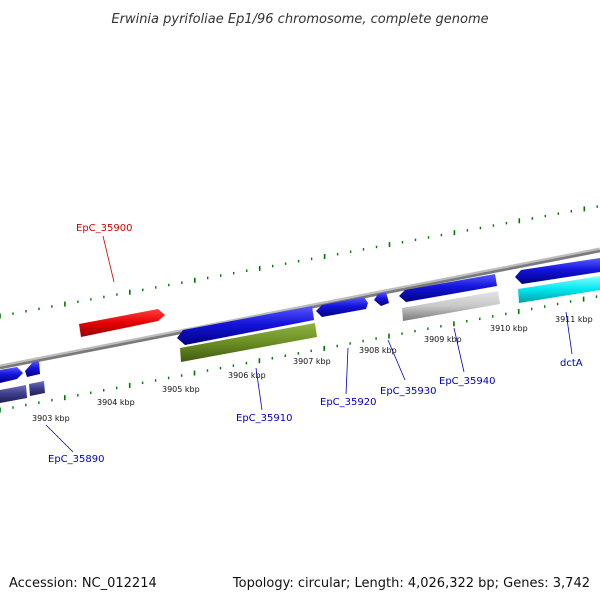 Image resolution: width=600 pixels, height=604 pixels. What do you see at coordinates (348, 402) in the screenshot?
I see `gene-label-epc-35920: EpC_35920` at bounding box center [348, 402].